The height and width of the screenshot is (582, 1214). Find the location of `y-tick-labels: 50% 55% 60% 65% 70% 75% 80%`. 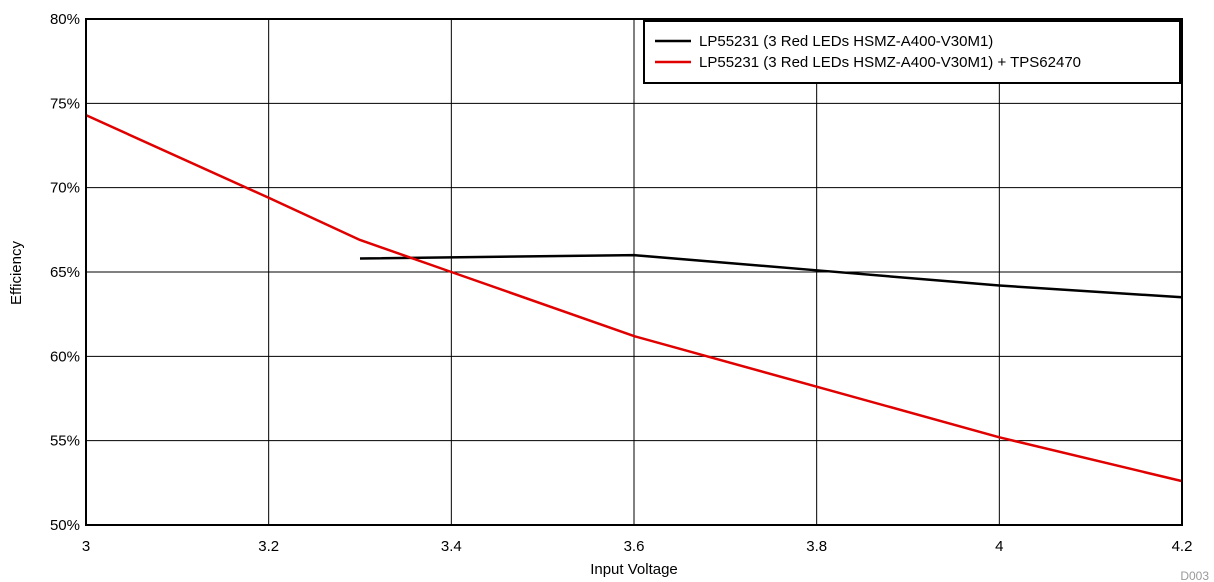

y-tick-labels: 50% 55% 60% 65% 70% 75% 80% is located at coordinates (65, 272).